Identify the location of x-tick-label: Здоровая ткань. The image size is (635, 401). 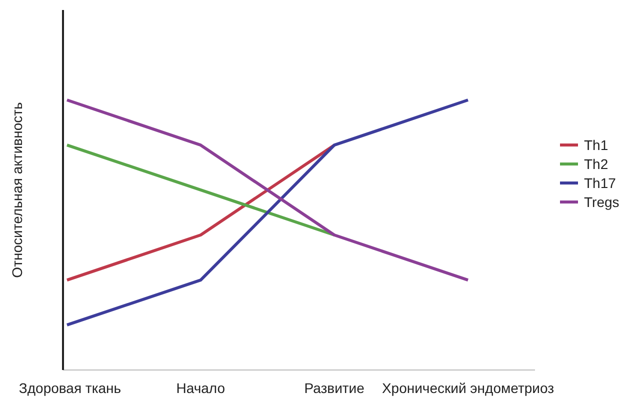
(70, 388).